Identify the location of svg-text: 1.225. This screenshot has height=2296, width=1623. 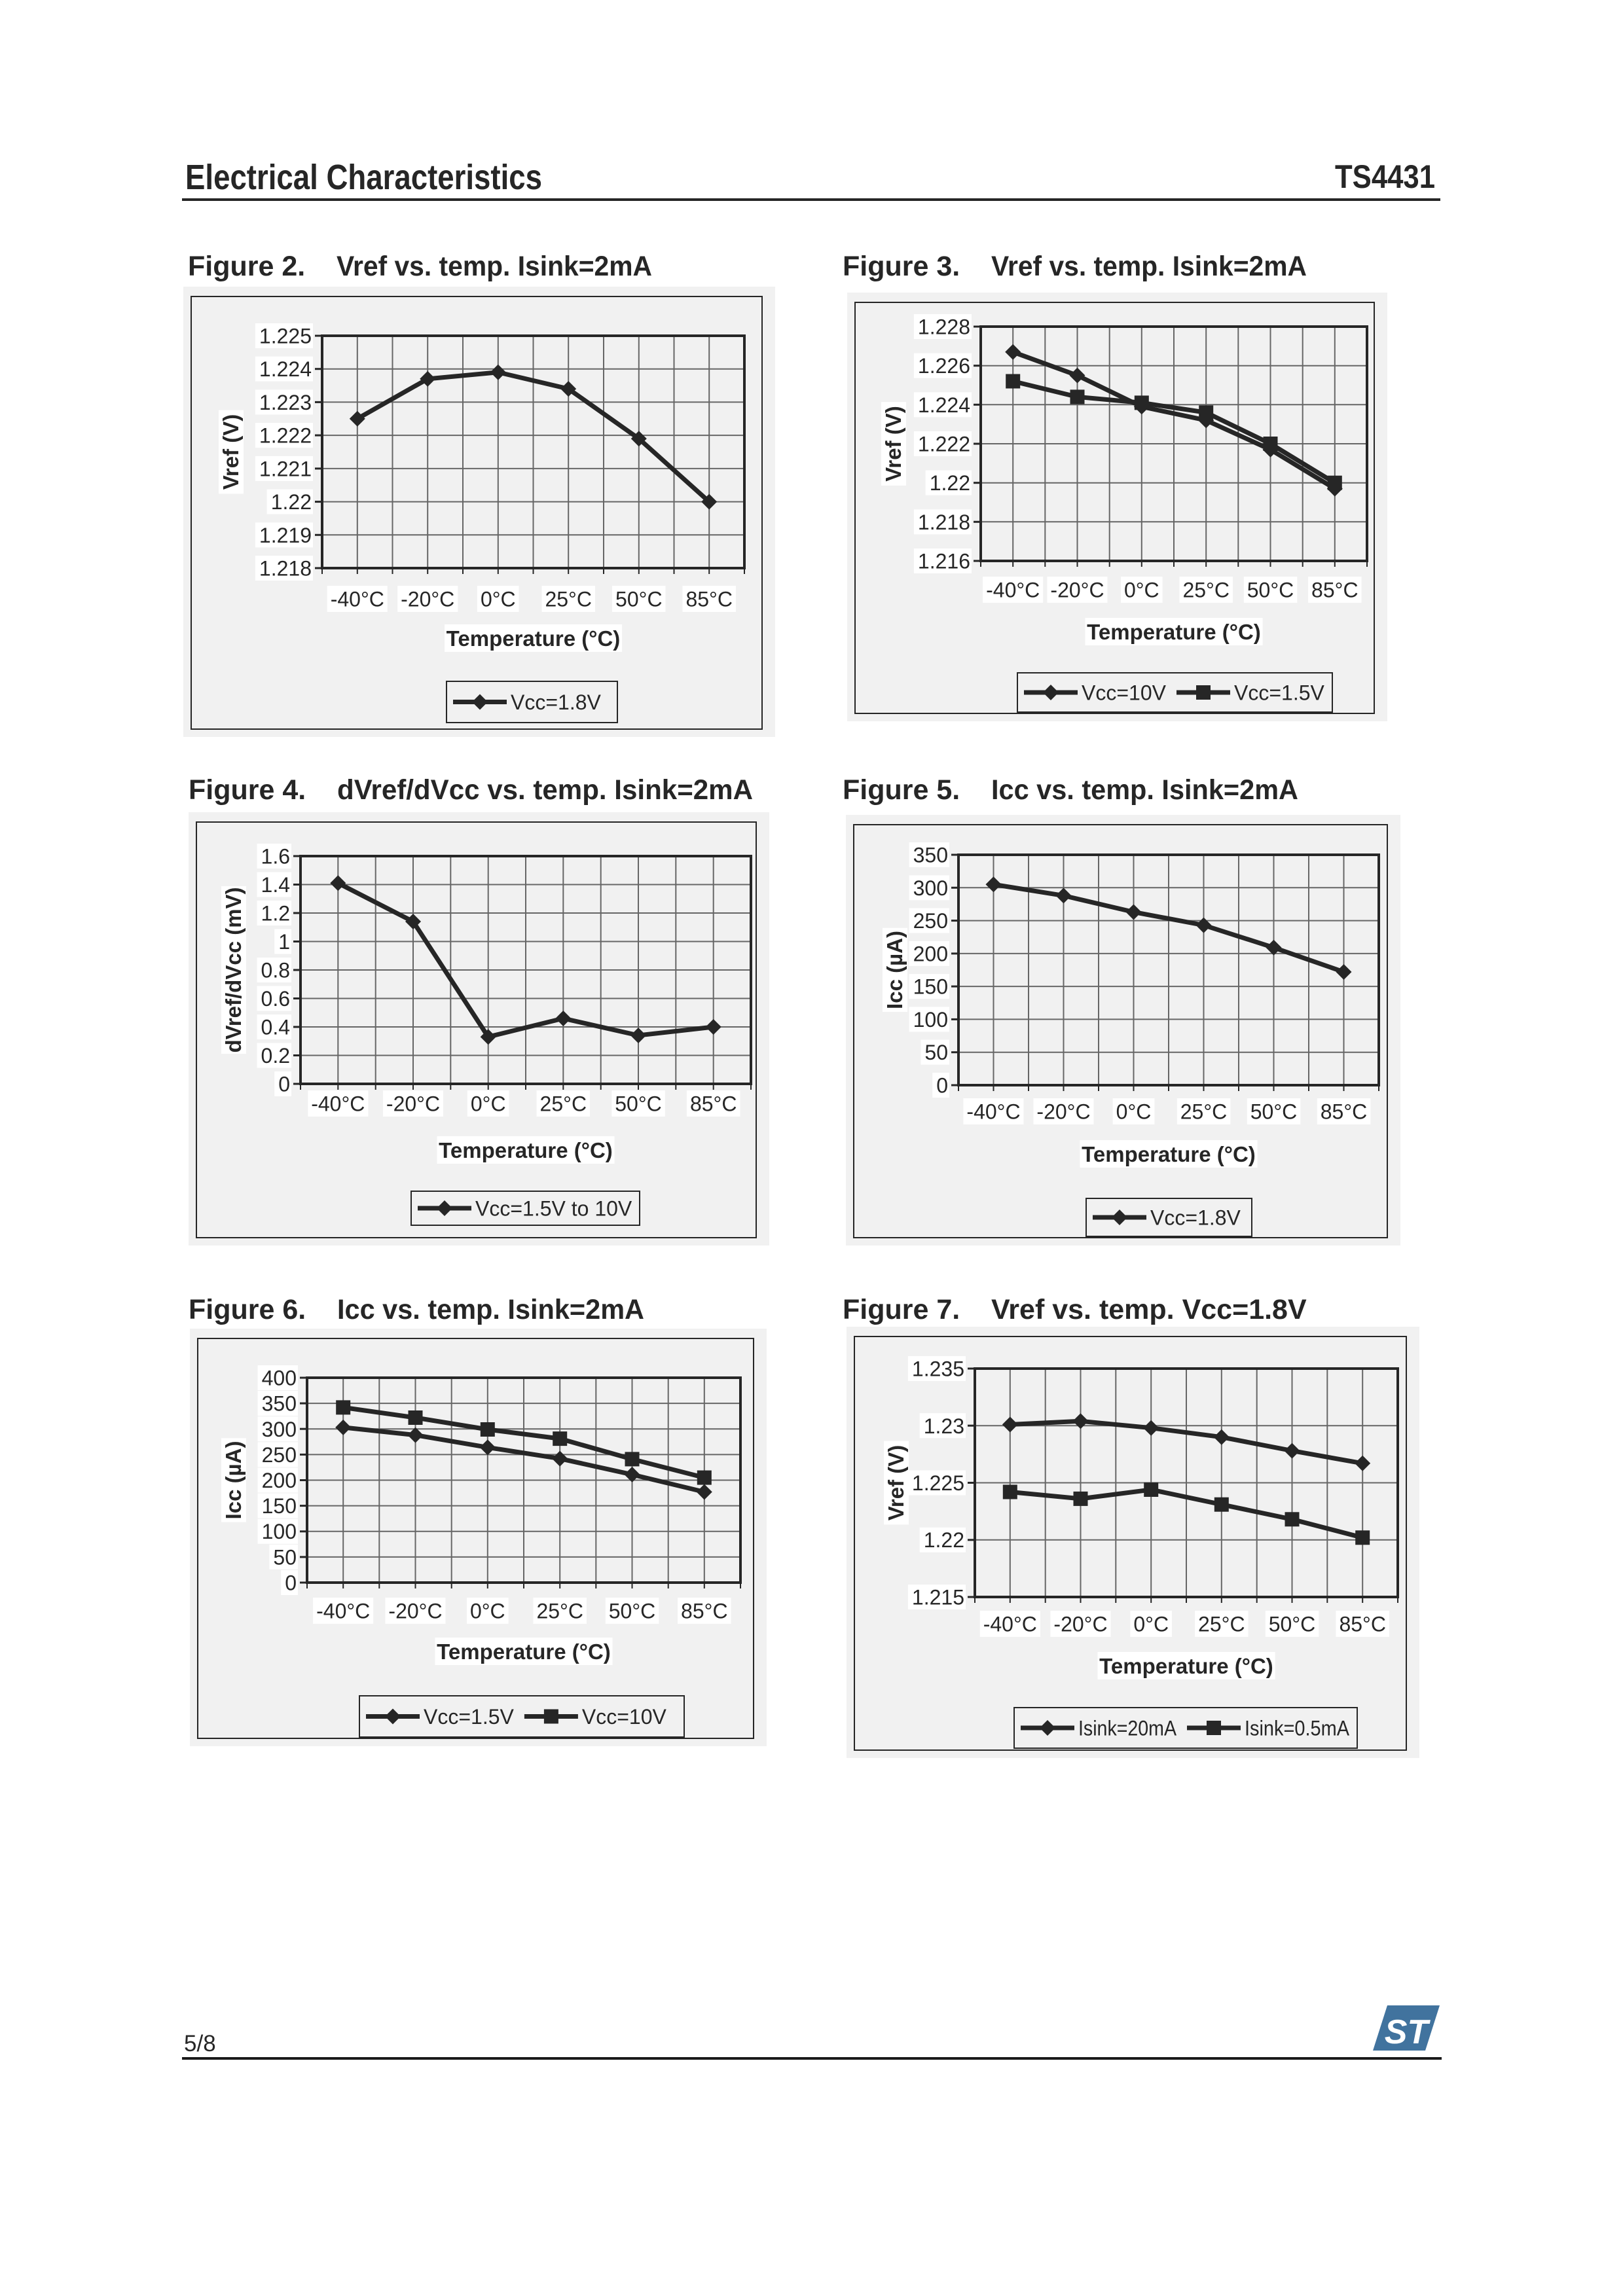
(938, 1483).